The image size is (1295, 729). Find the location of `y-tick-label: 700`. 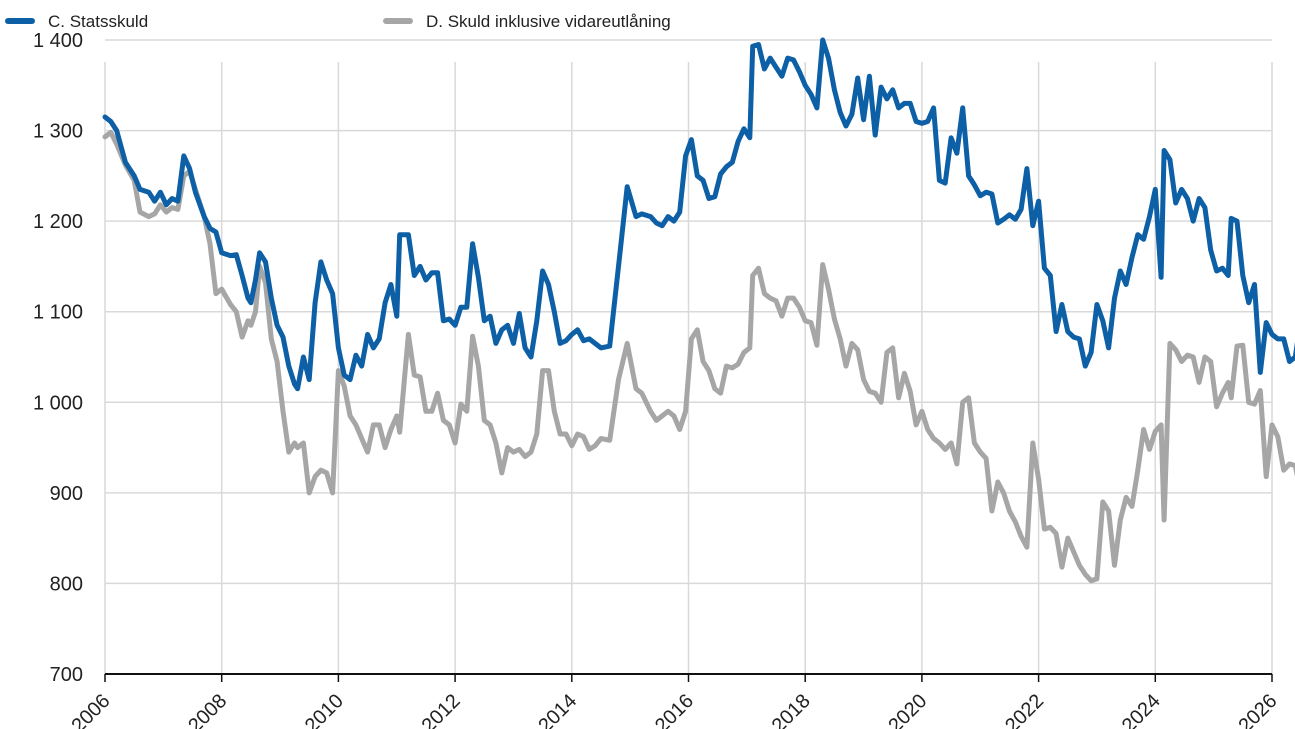

y-tick-label: 700 is located at coordinates (66, 675).